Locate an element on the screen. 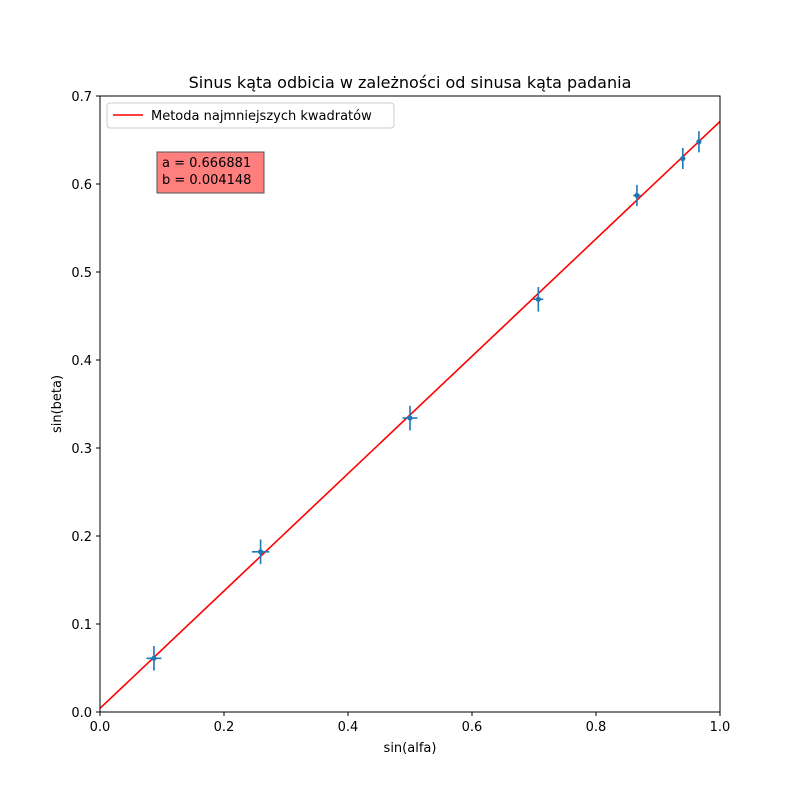  legend: Metoda najmniejszych kwadratów is located at coordinates (250, 115).